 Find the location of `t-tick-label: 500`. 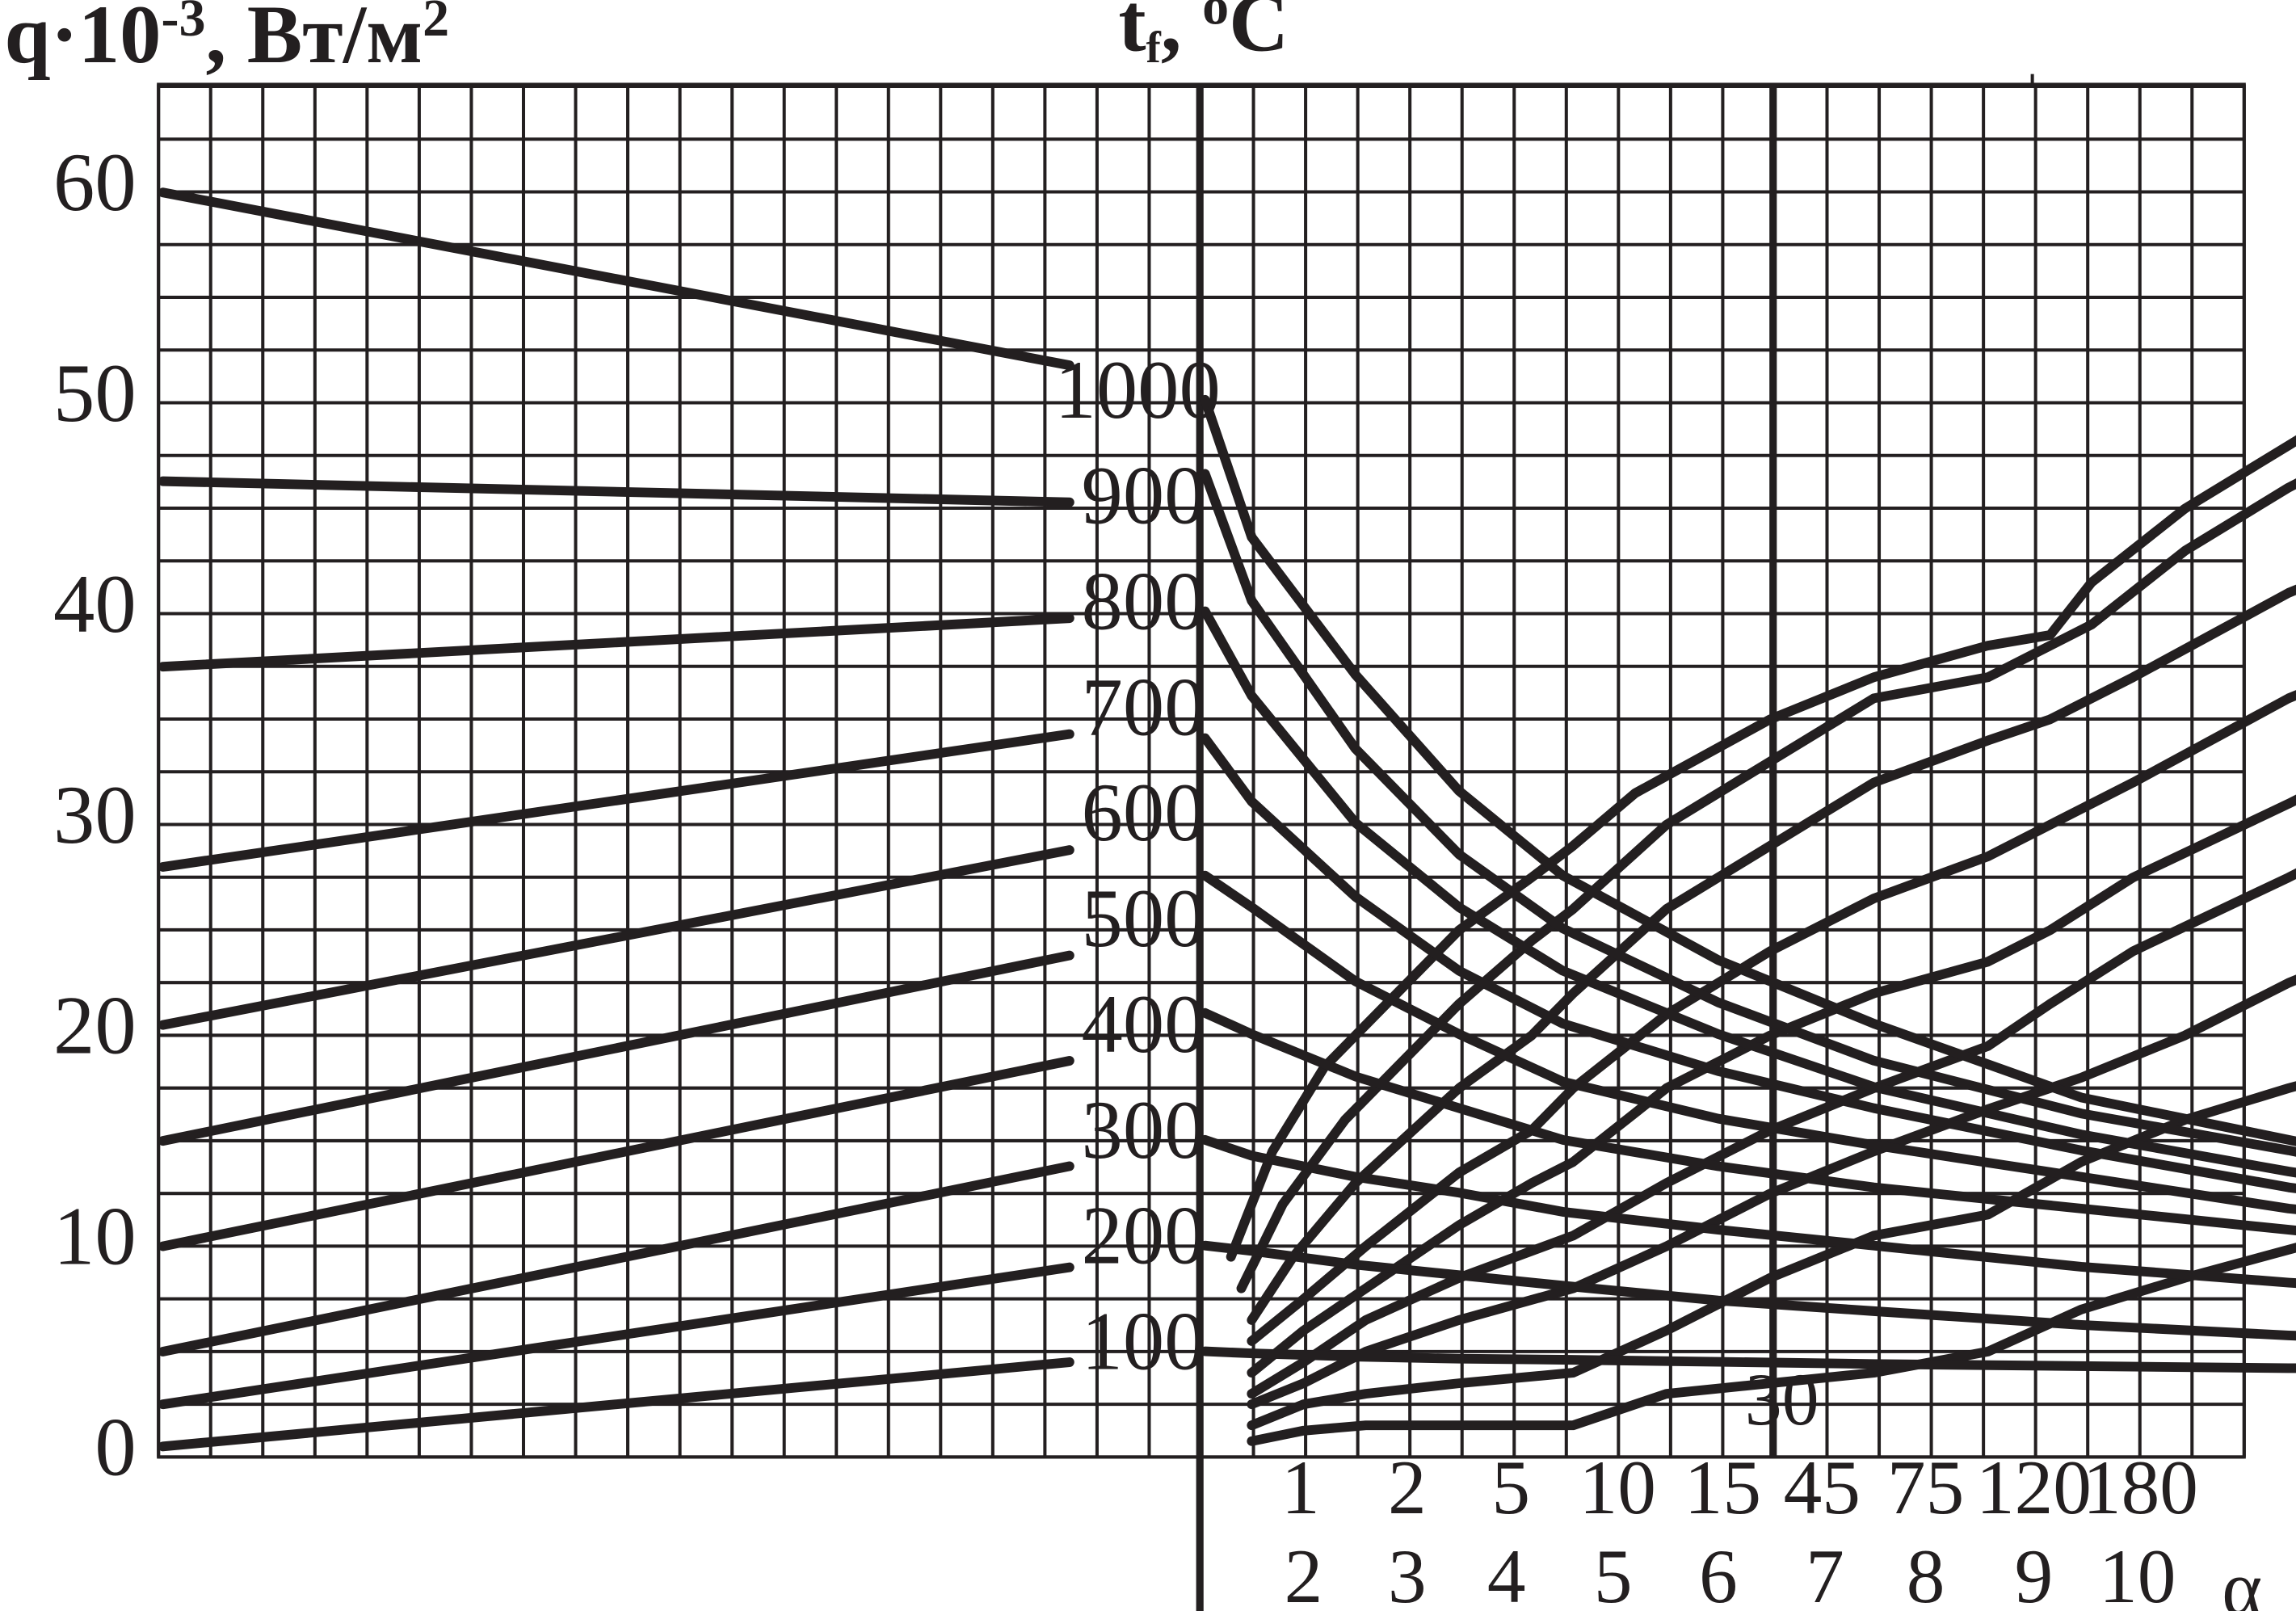

t-tick-label: 500 is located at coordinates (1143, 919).